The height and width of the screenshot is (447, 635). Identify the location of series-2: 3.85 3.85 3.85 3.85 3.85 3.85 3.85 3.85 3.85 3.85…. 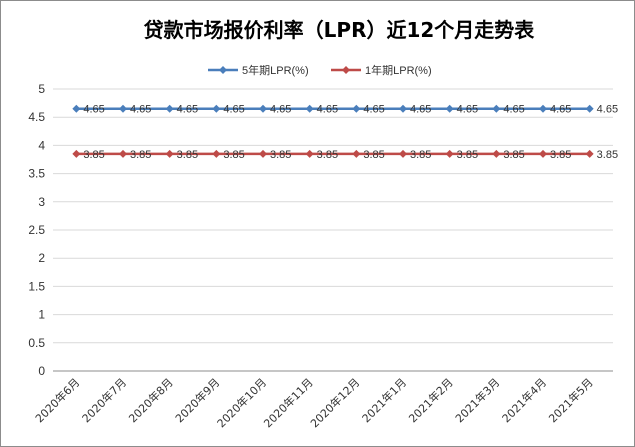
(345, 155).